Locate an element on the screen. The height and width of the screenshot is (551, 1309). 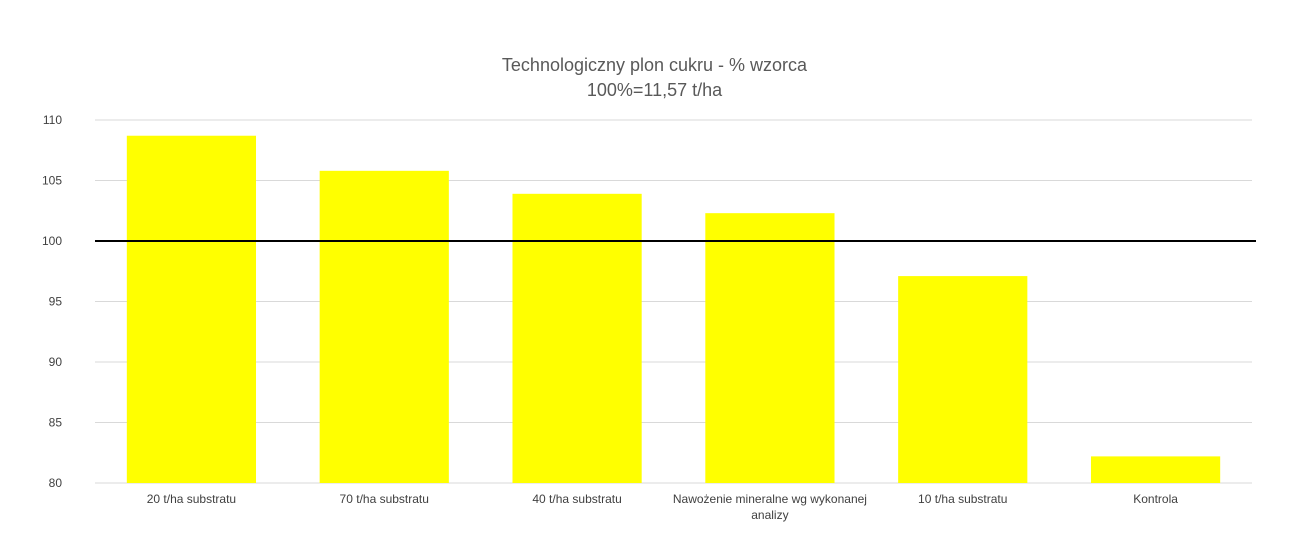
x-tick-label: 10 t/ha substratu is located at coordinates (962, 499).